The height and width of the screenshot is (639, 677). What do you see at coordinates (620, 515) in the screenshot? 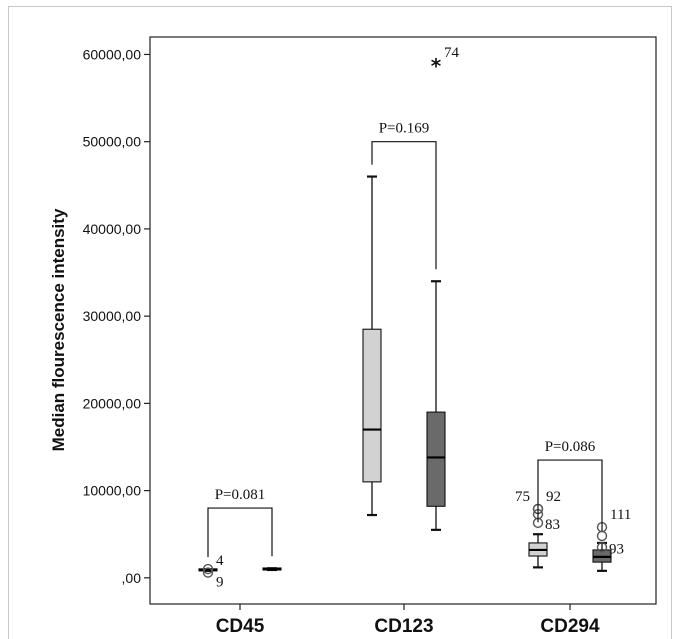
I see `outlier-label: 111` at bounding box center [620, 515].